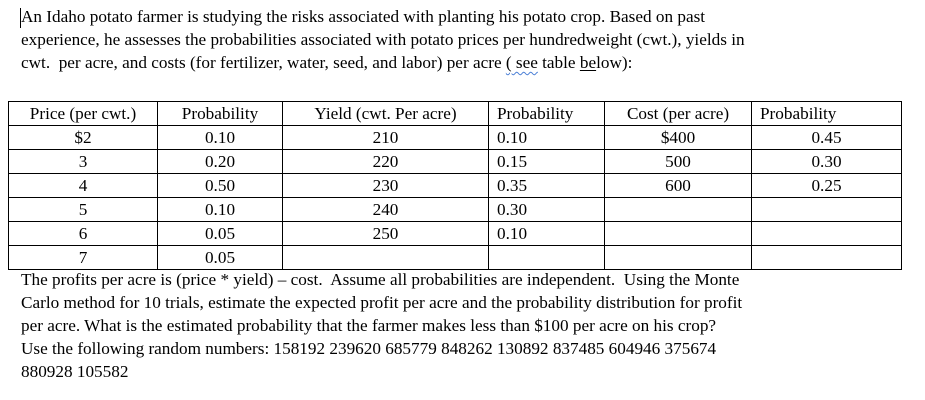  Describe the element at coordinates (508, 62) in the screenshot. I see `paren-open: (` at that location.